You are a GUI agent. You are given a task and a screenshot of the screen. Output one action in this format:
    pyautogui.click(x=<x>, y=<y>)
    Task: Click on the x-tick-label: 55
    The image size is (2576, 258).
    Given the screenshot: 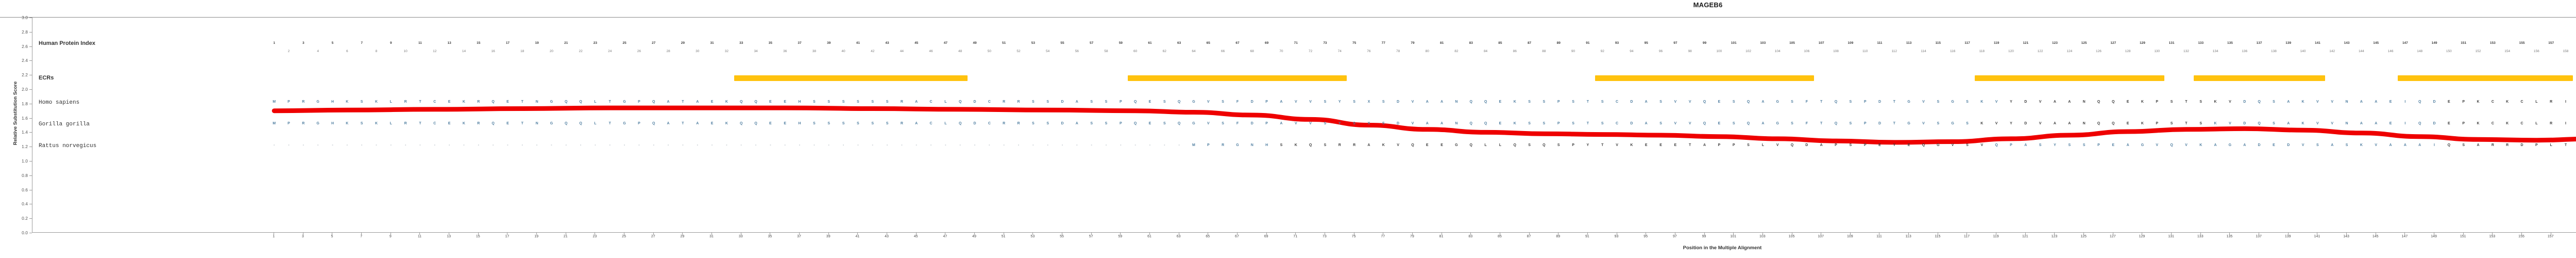 What is the action you would take?
    pyautogui.click(x=1062, y=236)
    